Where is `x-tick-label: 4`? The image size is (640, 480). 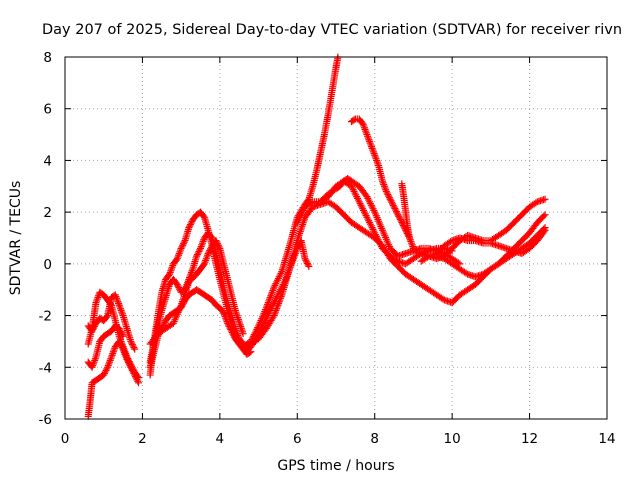
x-tick-label: 4 is located at coordinates (220, 439).